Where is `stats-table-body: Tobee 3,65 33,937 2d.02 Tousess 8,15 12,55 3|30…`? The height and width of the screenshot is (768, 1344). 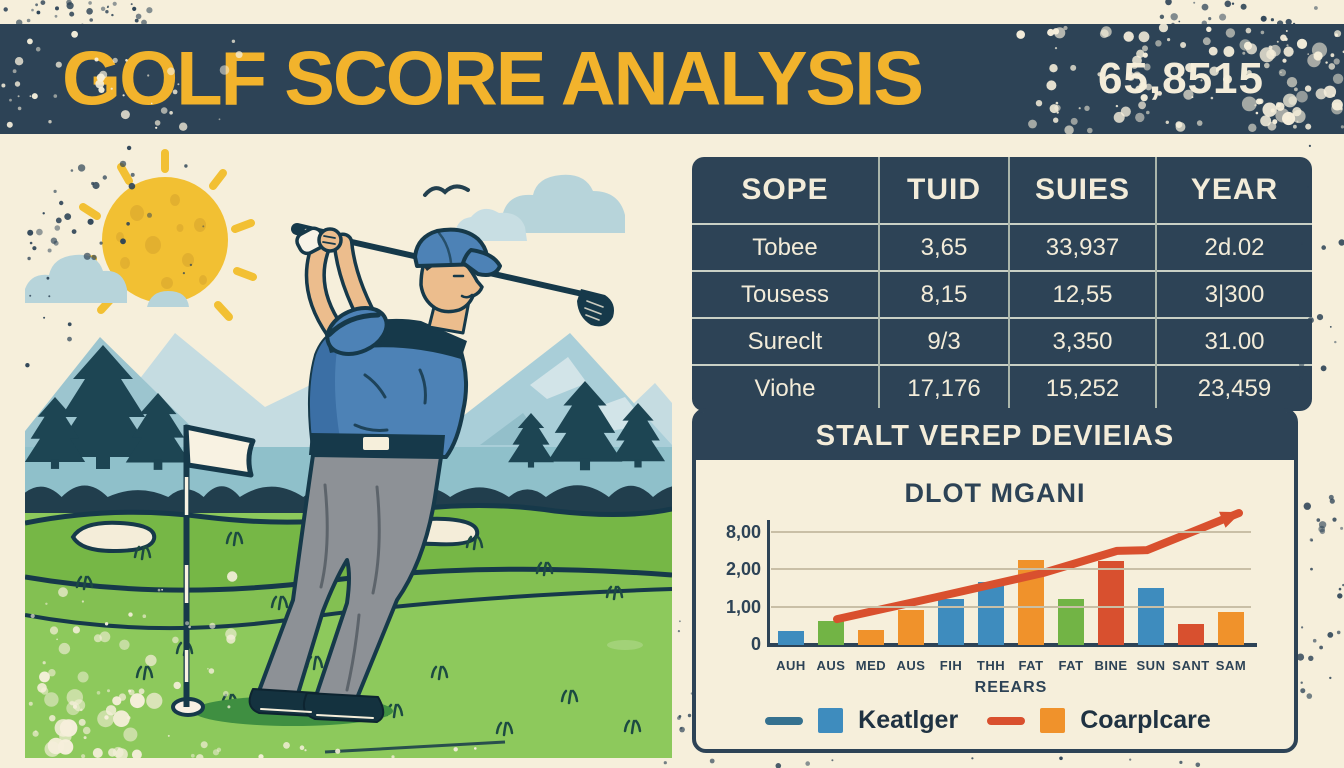 stats-table-body: Tobee 3,65 33,937 2d.02 Tousess 8,15 12,55 3|30… is located at coordinates (1002, 317).